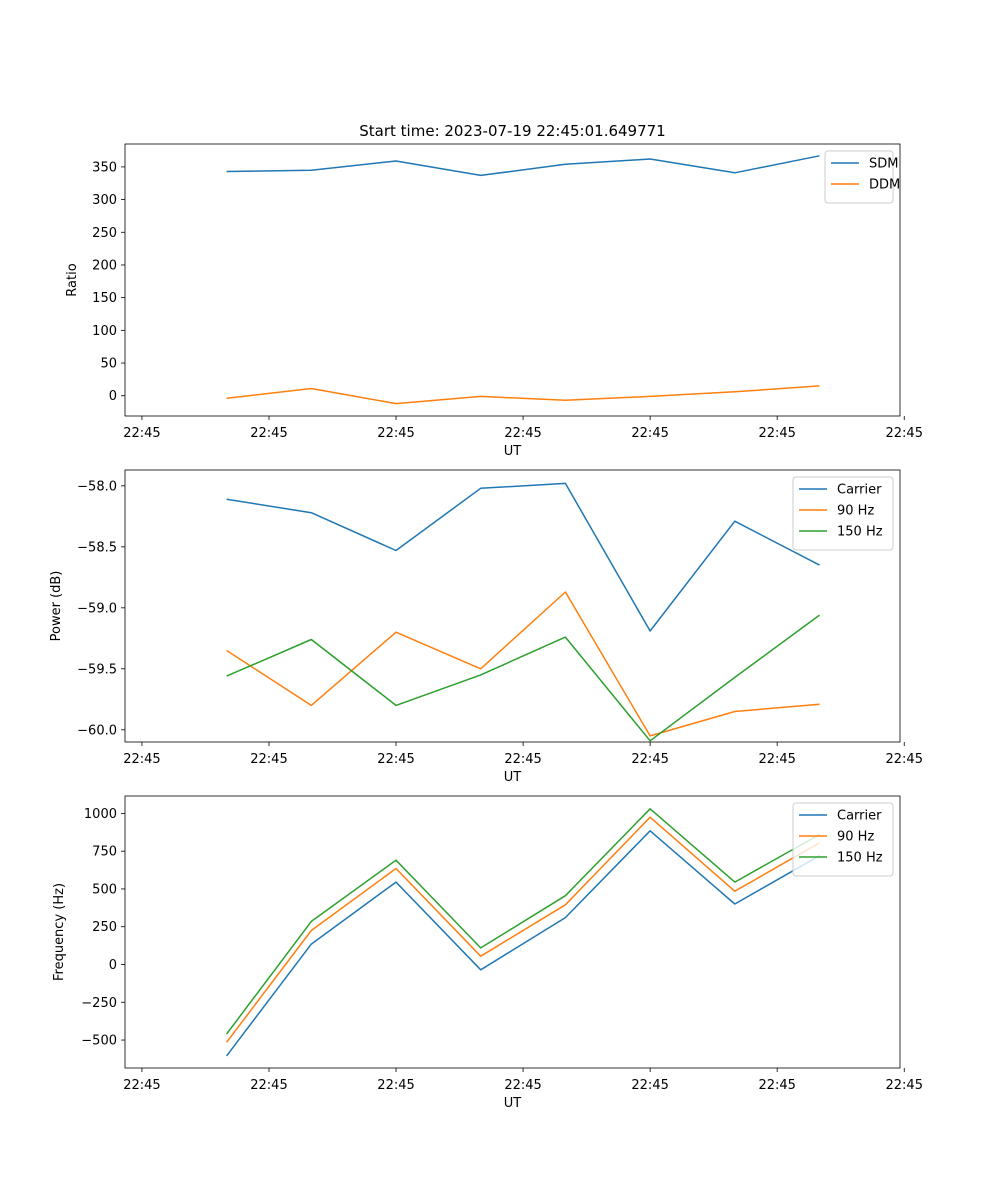  I want to click on series-line-ddm, so click(523, 395).